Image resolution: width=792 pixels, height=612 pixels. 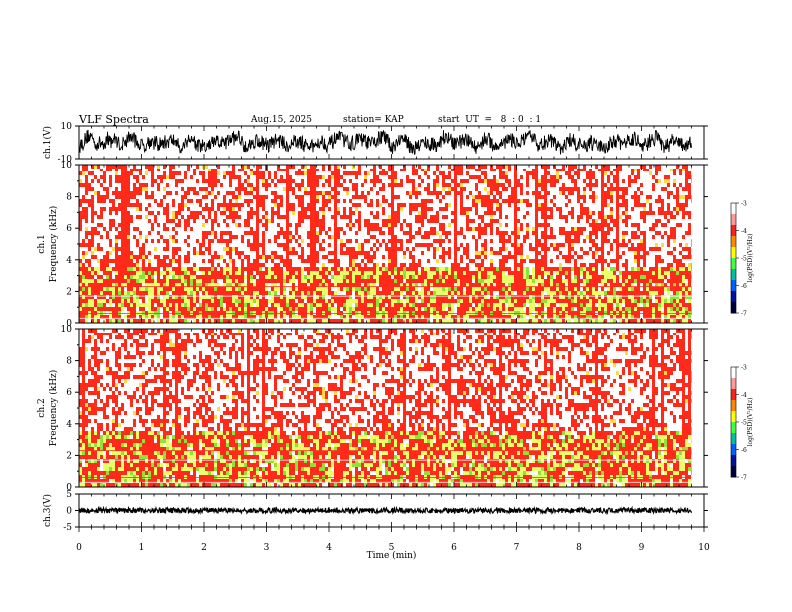 What do you see at coordinates (329, 548) in the screenshot?
I see `x-tick-label: 4` at bounding box center [329, 548].